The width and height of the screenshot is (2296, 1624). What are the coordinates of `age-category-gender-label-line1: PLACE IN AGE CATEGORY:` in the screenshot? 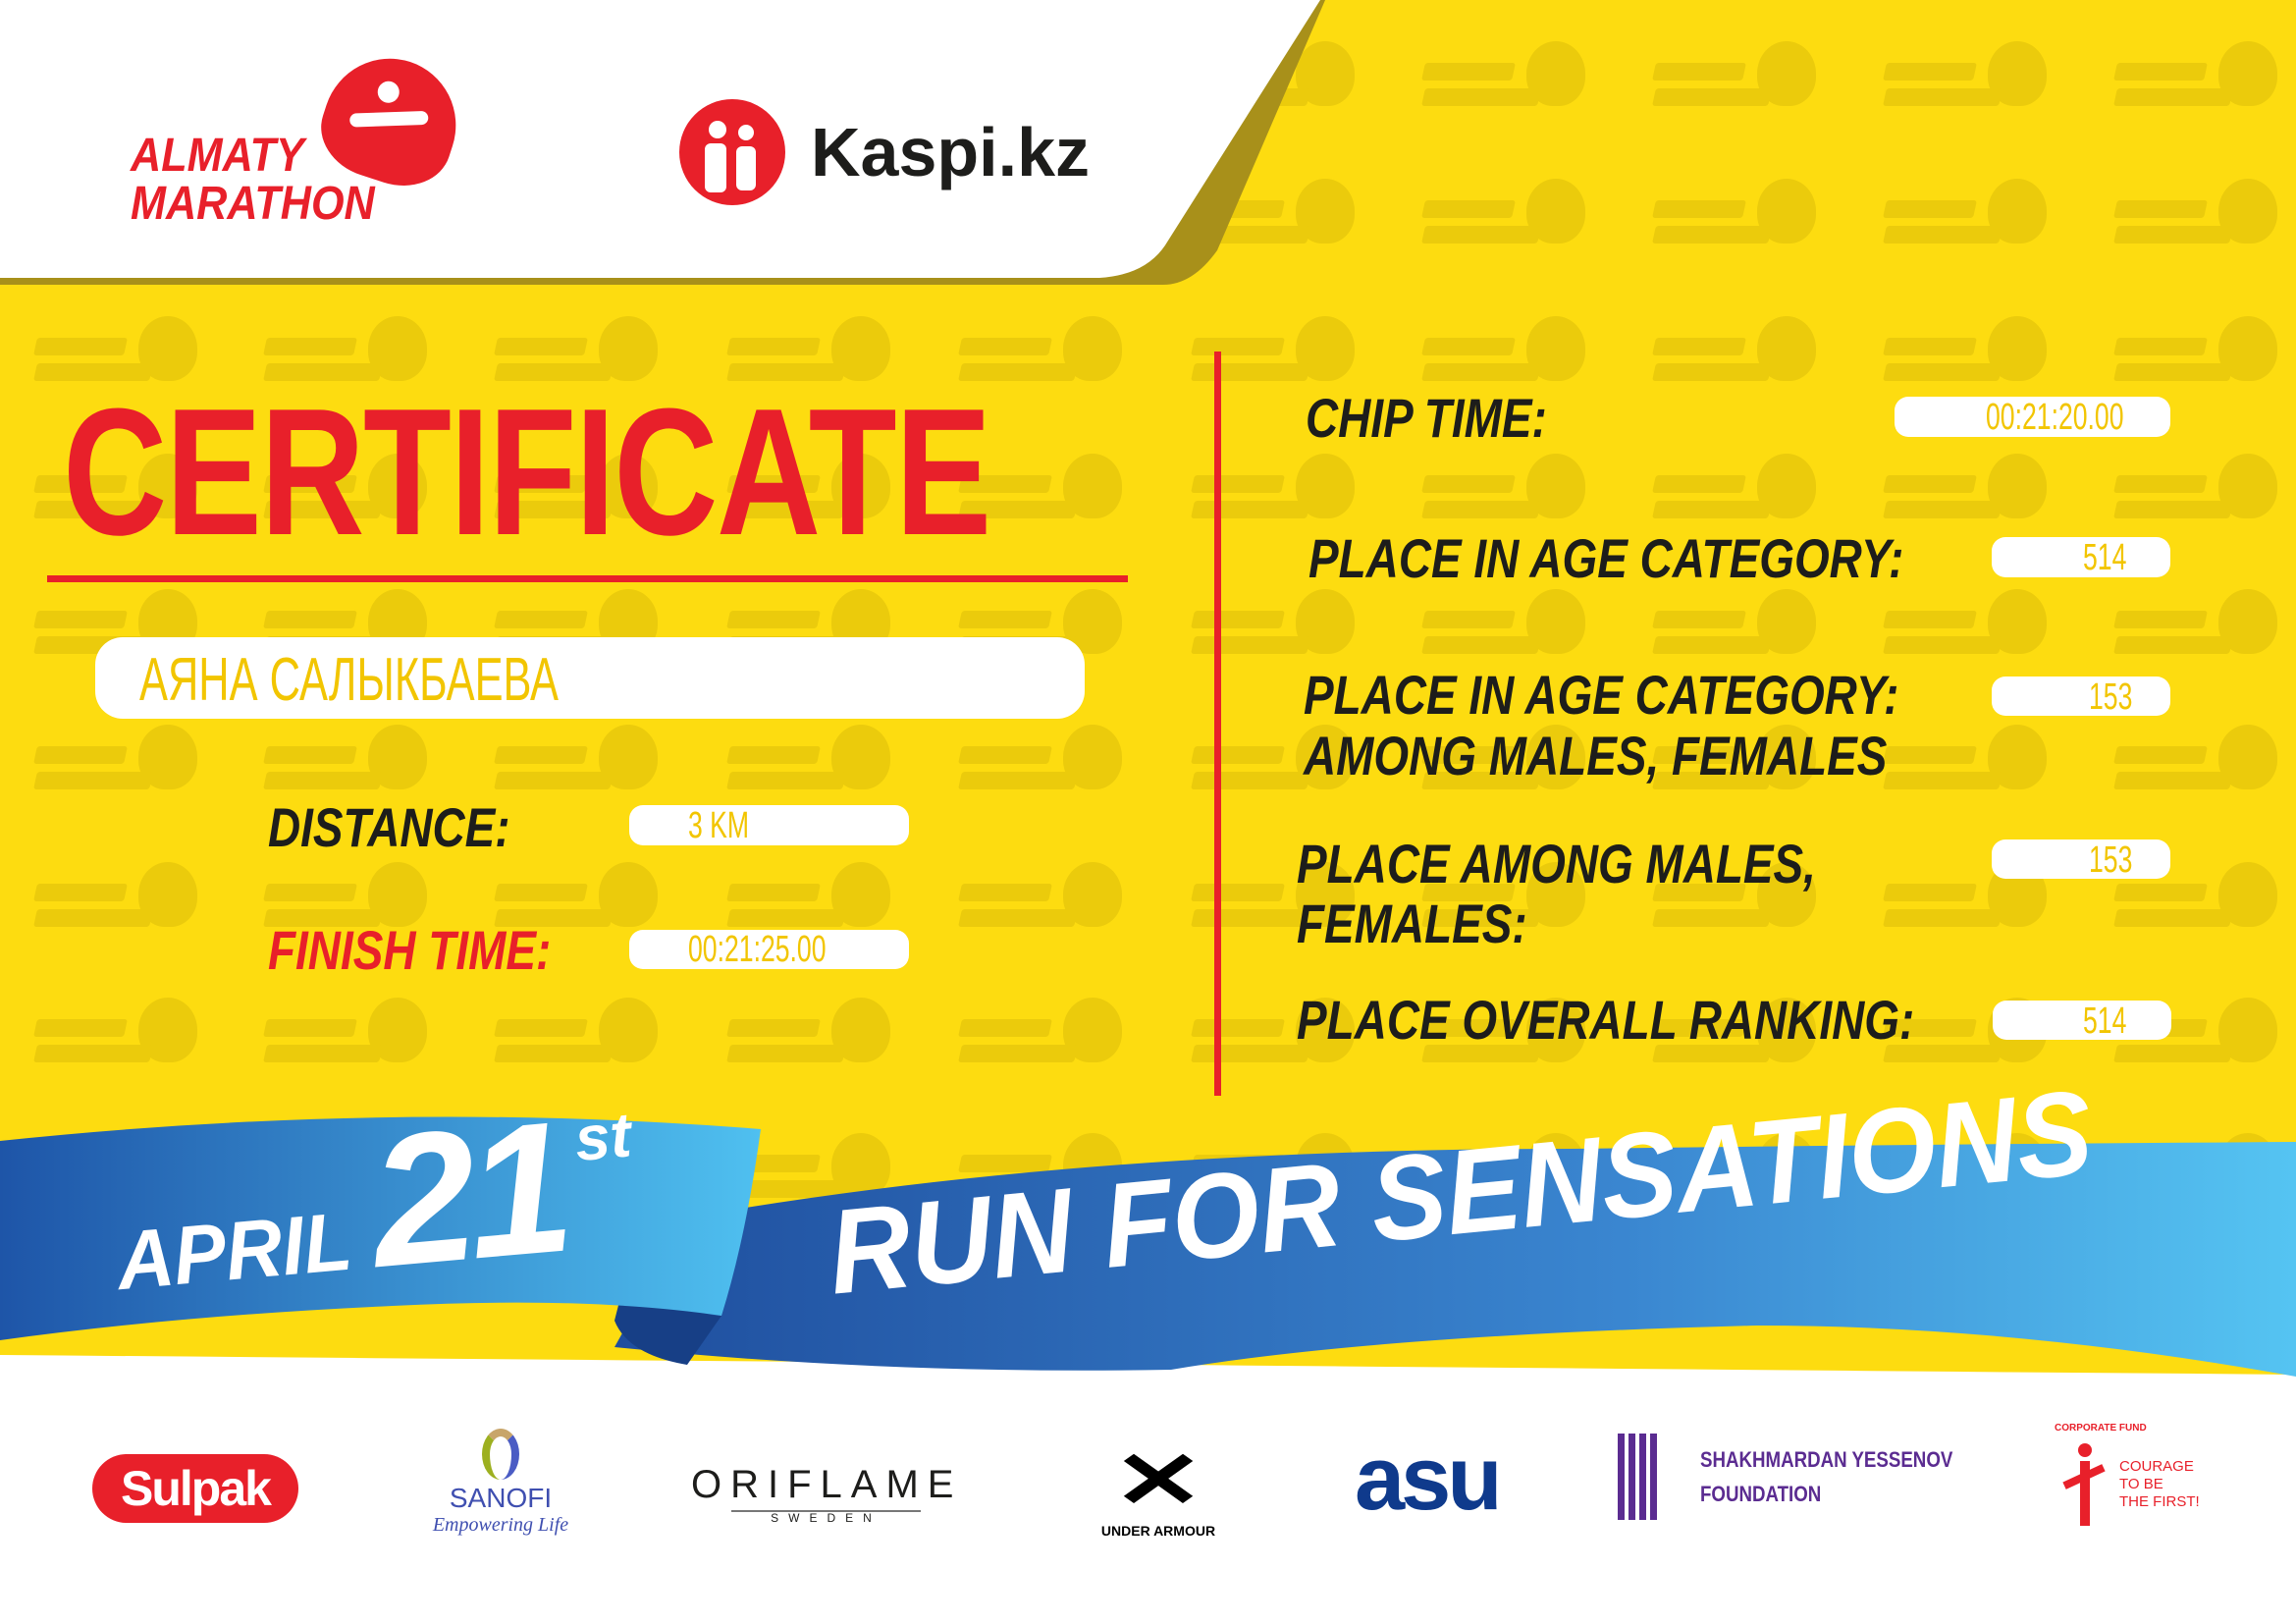 It's located at (1602, 695).